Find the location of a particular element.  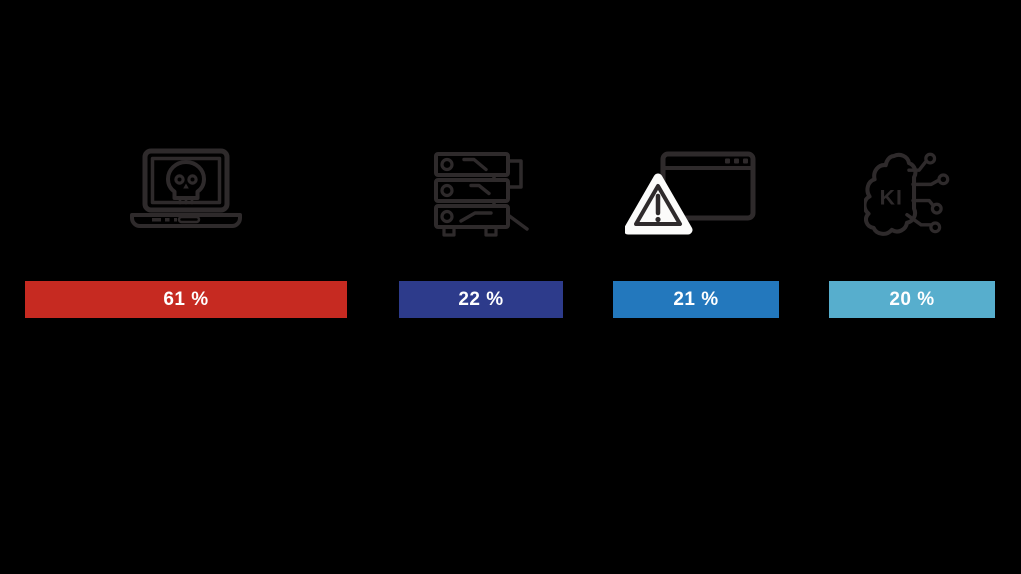

ki-brain-icon: KI is located at coordinates (912, 196).